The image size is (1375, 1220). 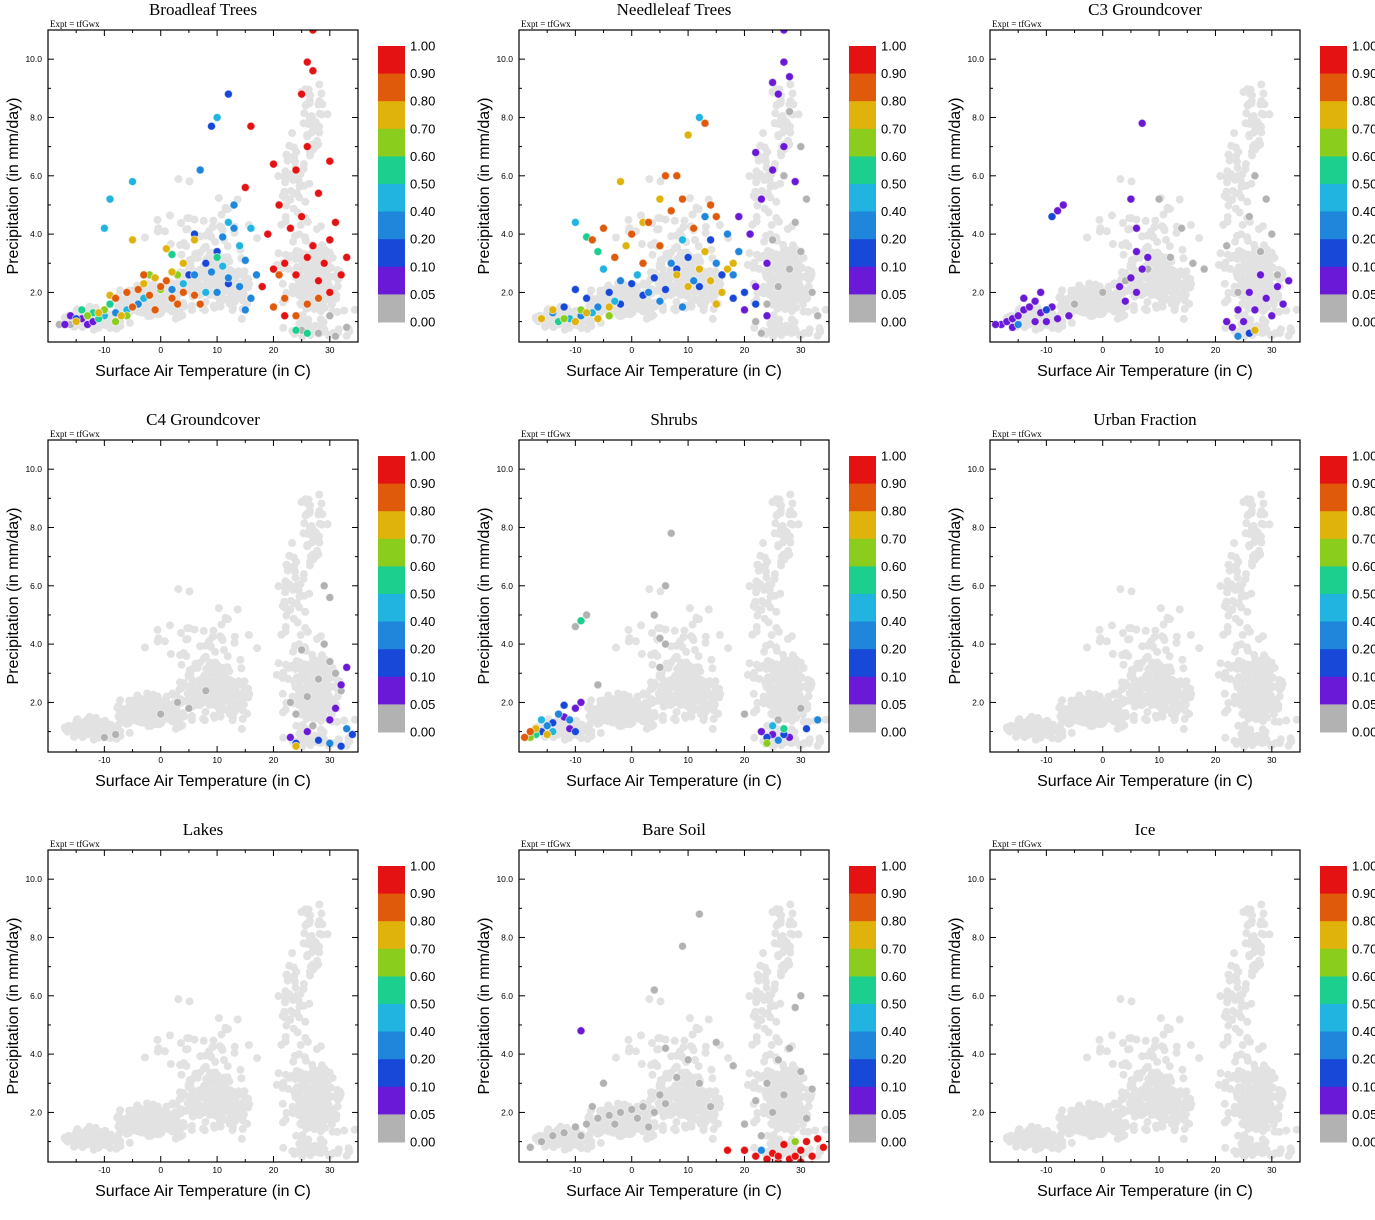 I want to click on x-tick-label: 20, so click(x=1216, y=350).